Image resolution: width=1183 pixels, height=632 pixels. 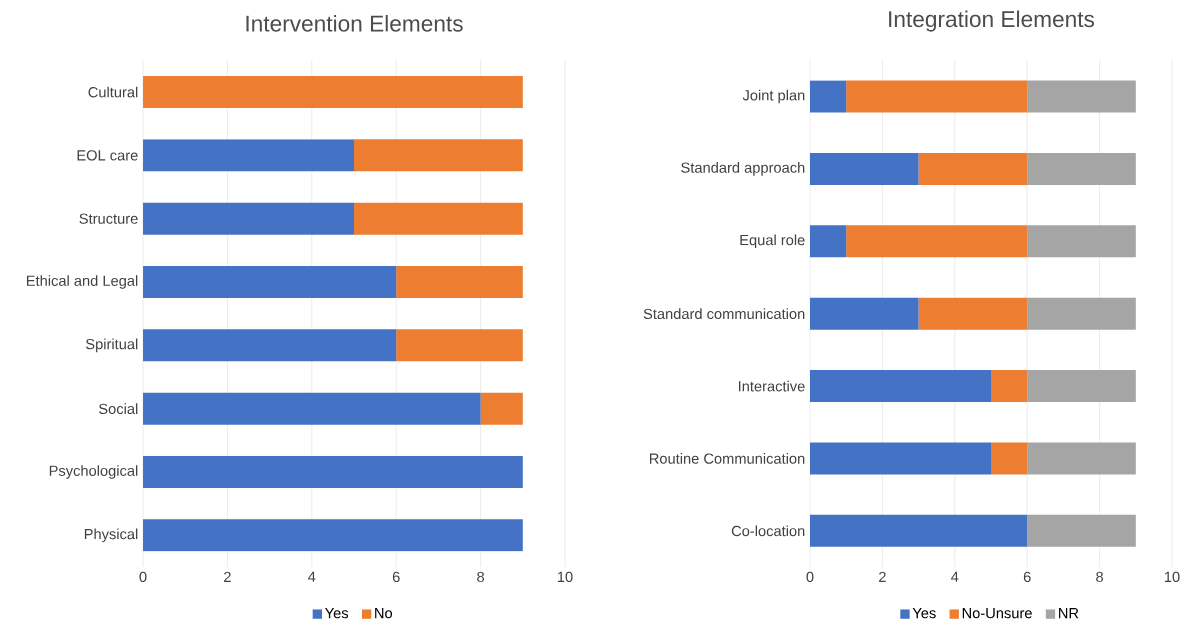 What do you see at coordinates (111, 535) in the screenshot?
I see `y-tick-label: Physical` at bounding box center [111, 535].